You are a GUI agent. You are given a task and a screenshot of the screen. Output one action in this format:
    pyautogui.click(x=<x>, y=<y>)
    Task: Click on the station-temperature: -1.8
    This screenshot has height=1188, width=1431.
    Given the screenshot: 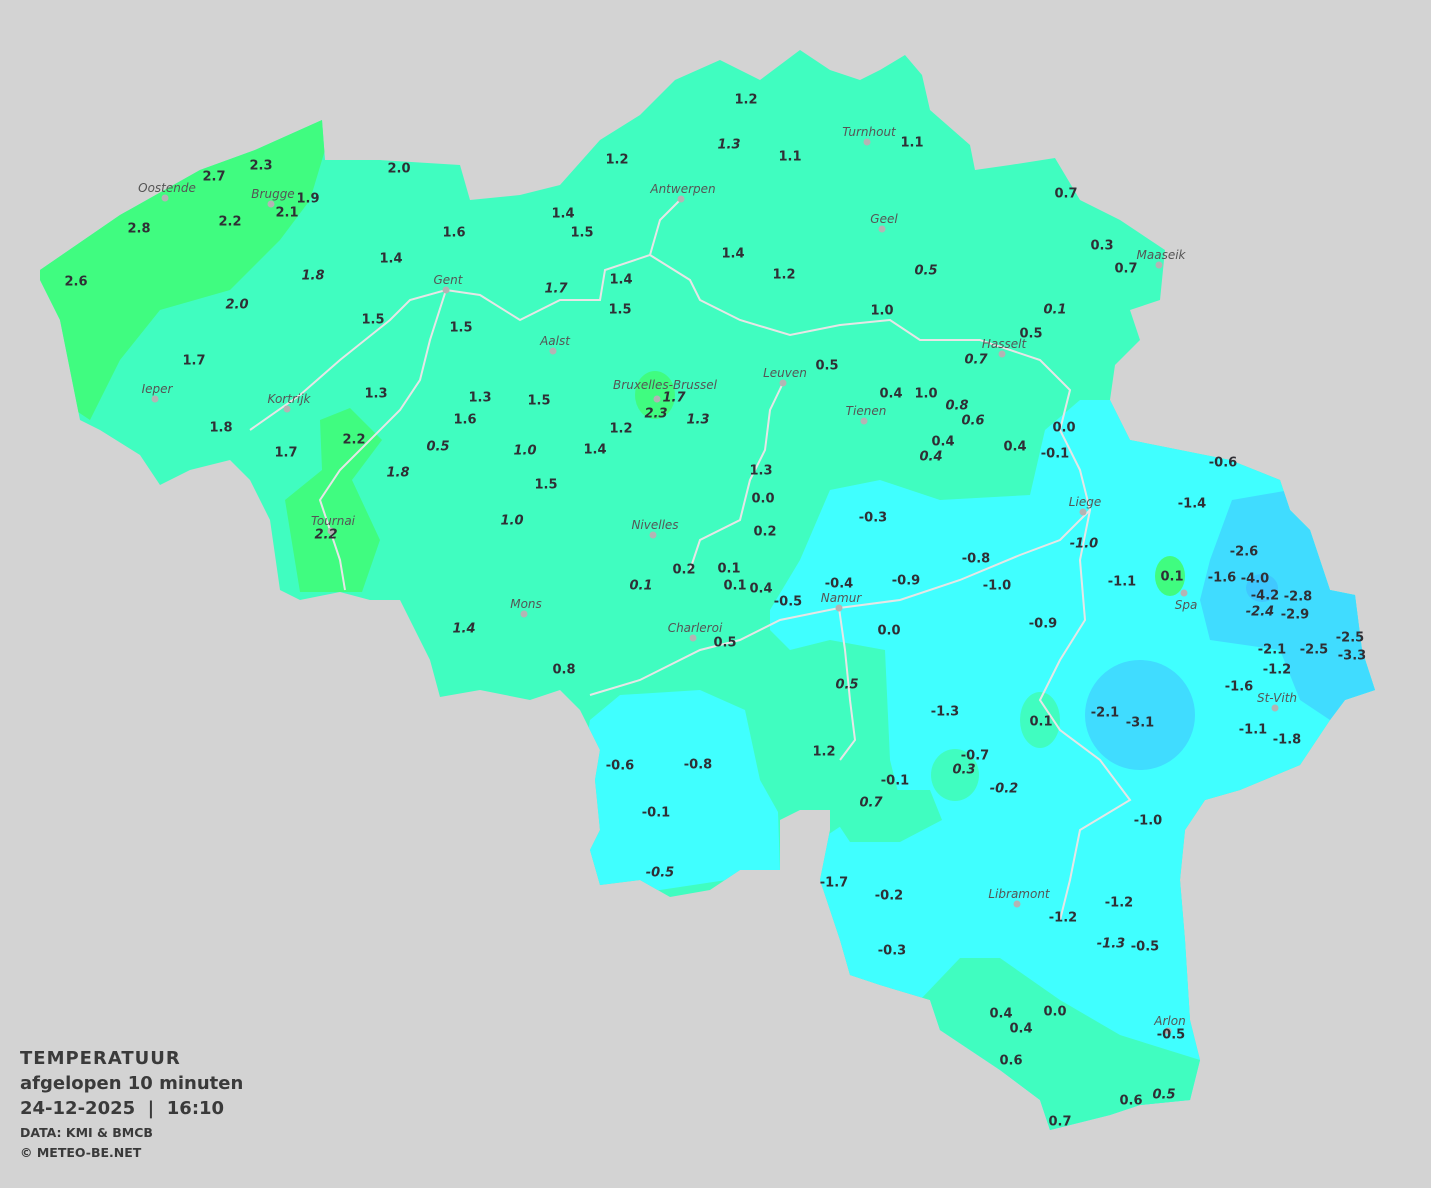 What is the action you would take?
    pyautogui.click(x=1287, y=740)
    